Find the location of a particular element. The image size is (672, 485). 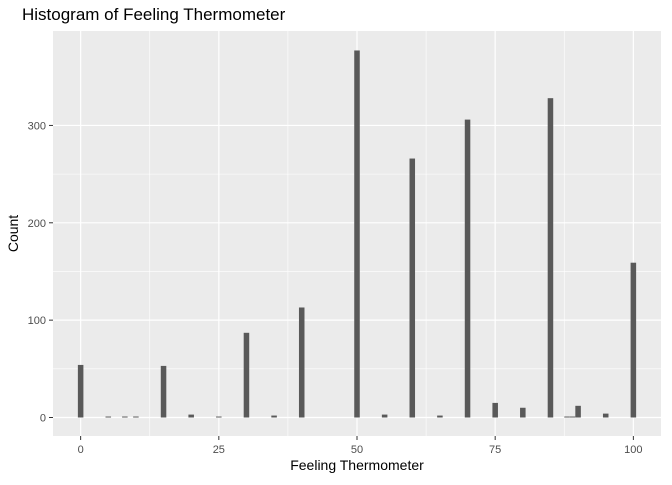

x-axis-label: Feeling Thermometer is located at coordinates (357, 465).